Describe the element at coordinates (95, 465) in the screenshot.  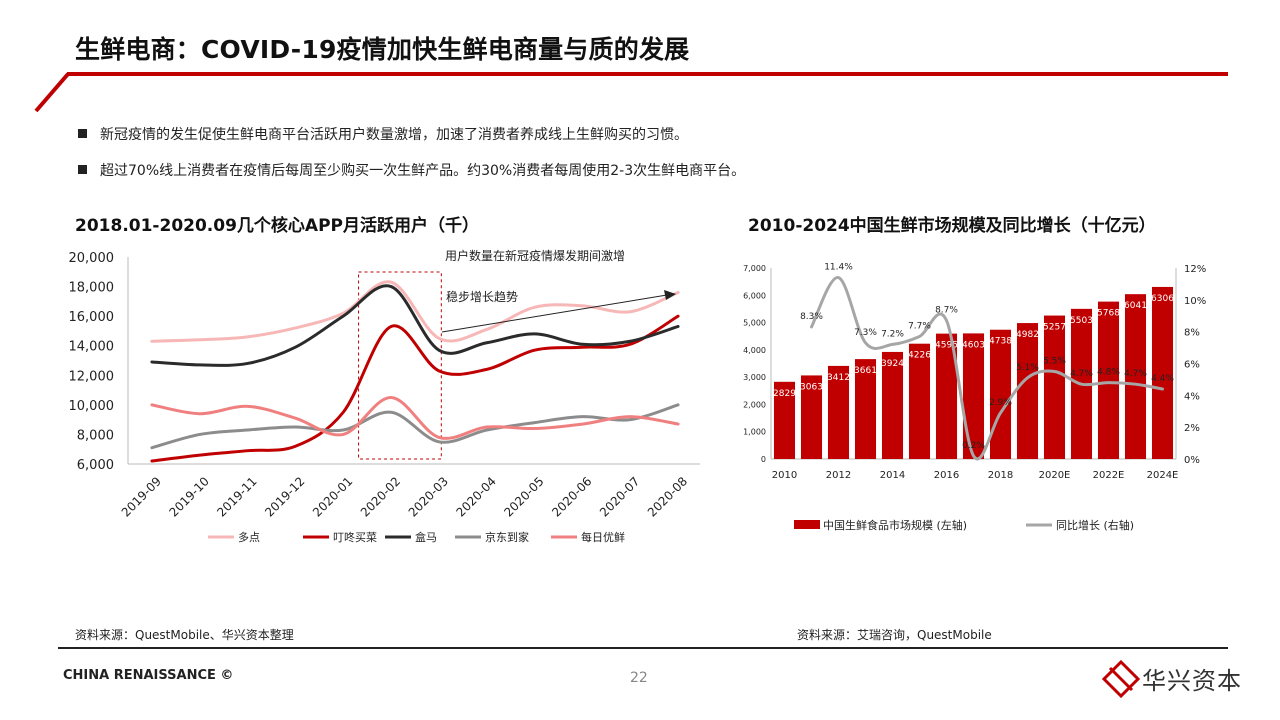
I see `y-tick-label: 6,000` at that location.